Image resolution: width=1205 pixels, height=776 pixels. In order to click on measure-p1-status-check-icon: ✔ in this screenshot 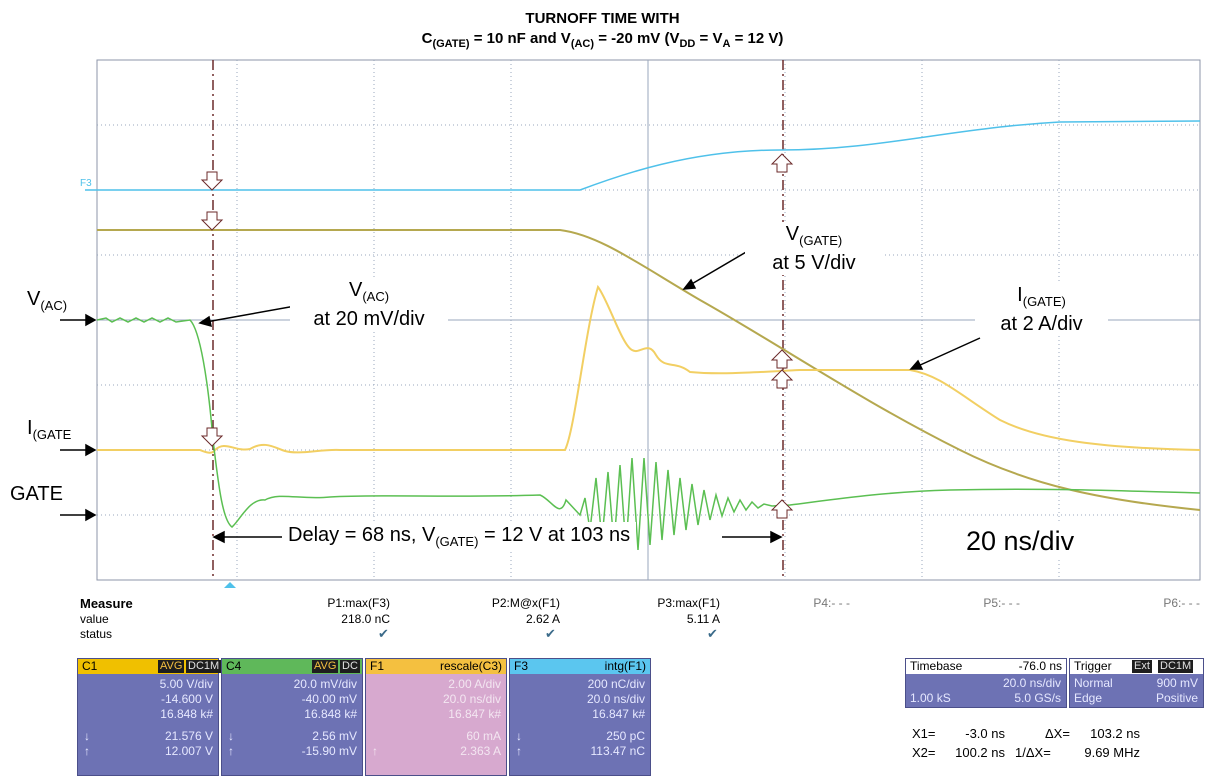, I will do `click(383, 633)`.